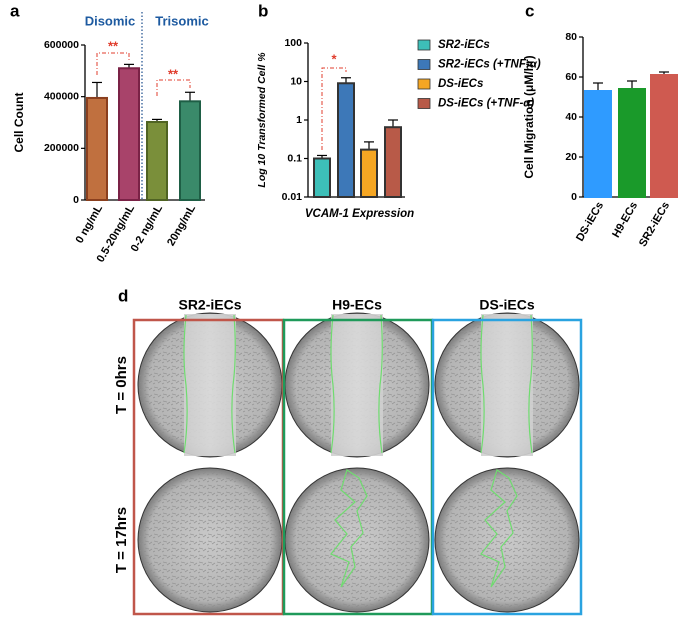  What do you see at coordinates (293, 43) in the screenshot?
I see `y-tick-label: 100` at bounding box center [293, 43].